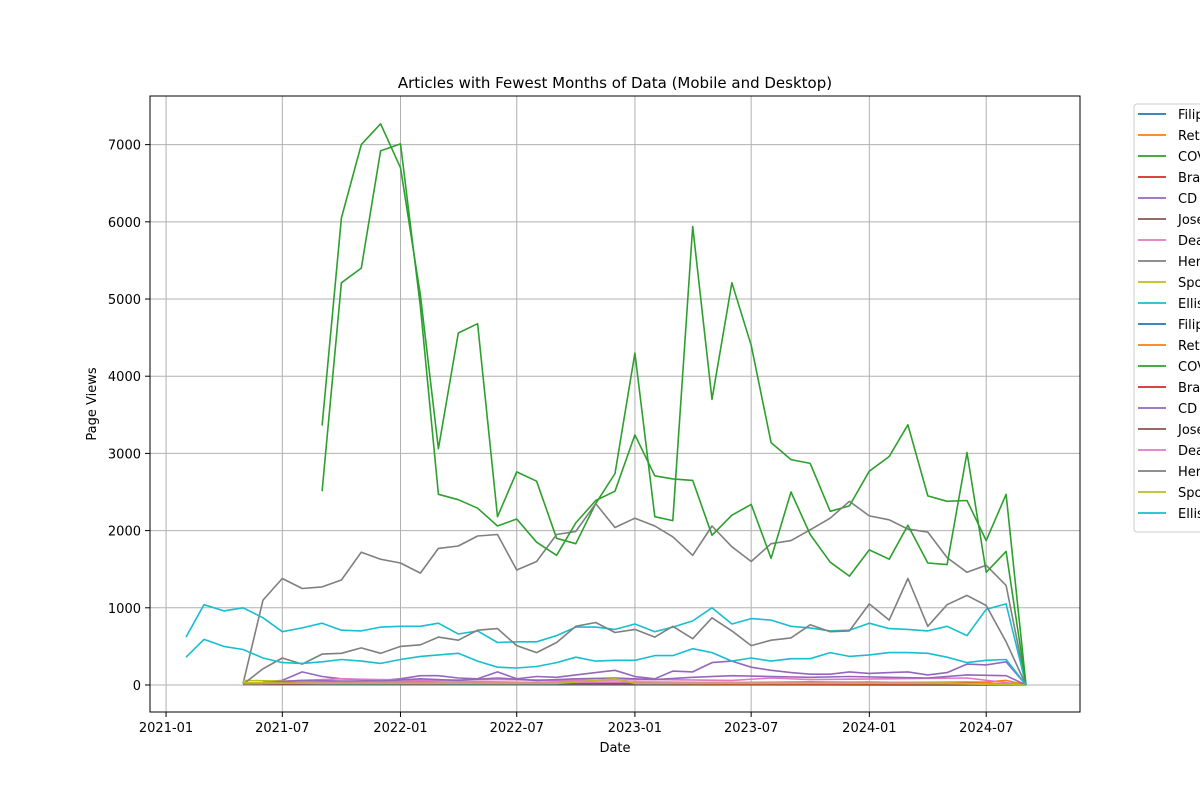  I want to click on x-tick-label: 2024-07, so click(986, 728).